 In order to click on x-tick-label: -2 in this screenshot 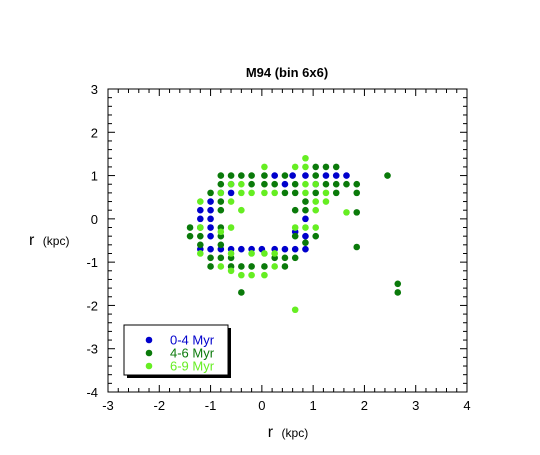, I will do `click(160, 405)`.